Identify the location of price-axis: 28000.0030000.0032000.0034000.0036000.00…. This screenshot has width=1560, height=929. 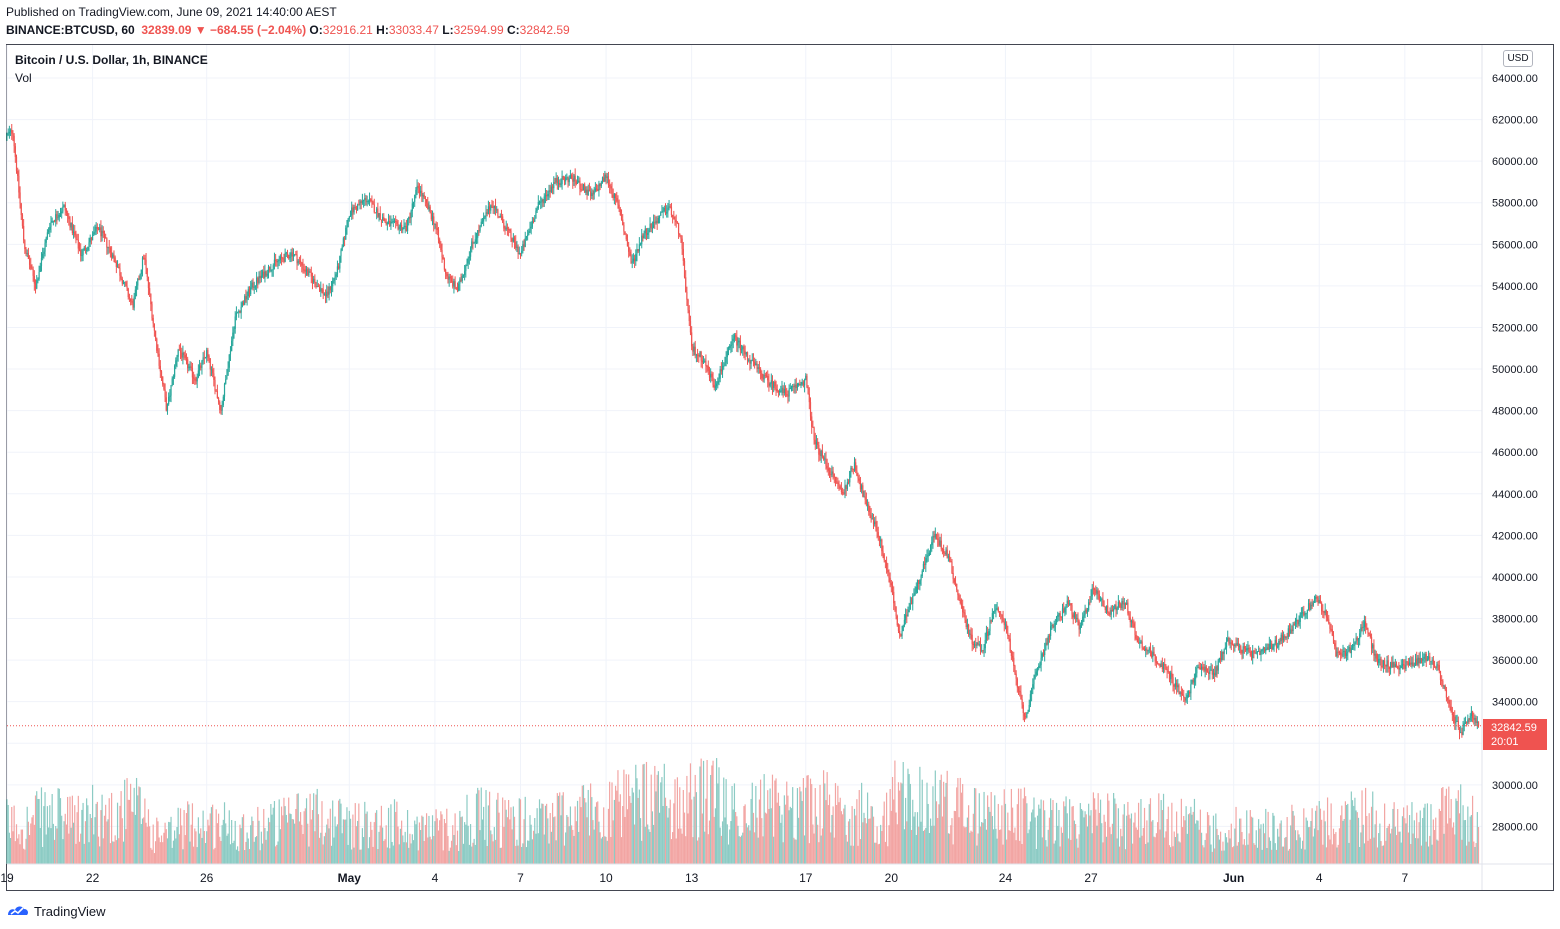
(1515, 453).